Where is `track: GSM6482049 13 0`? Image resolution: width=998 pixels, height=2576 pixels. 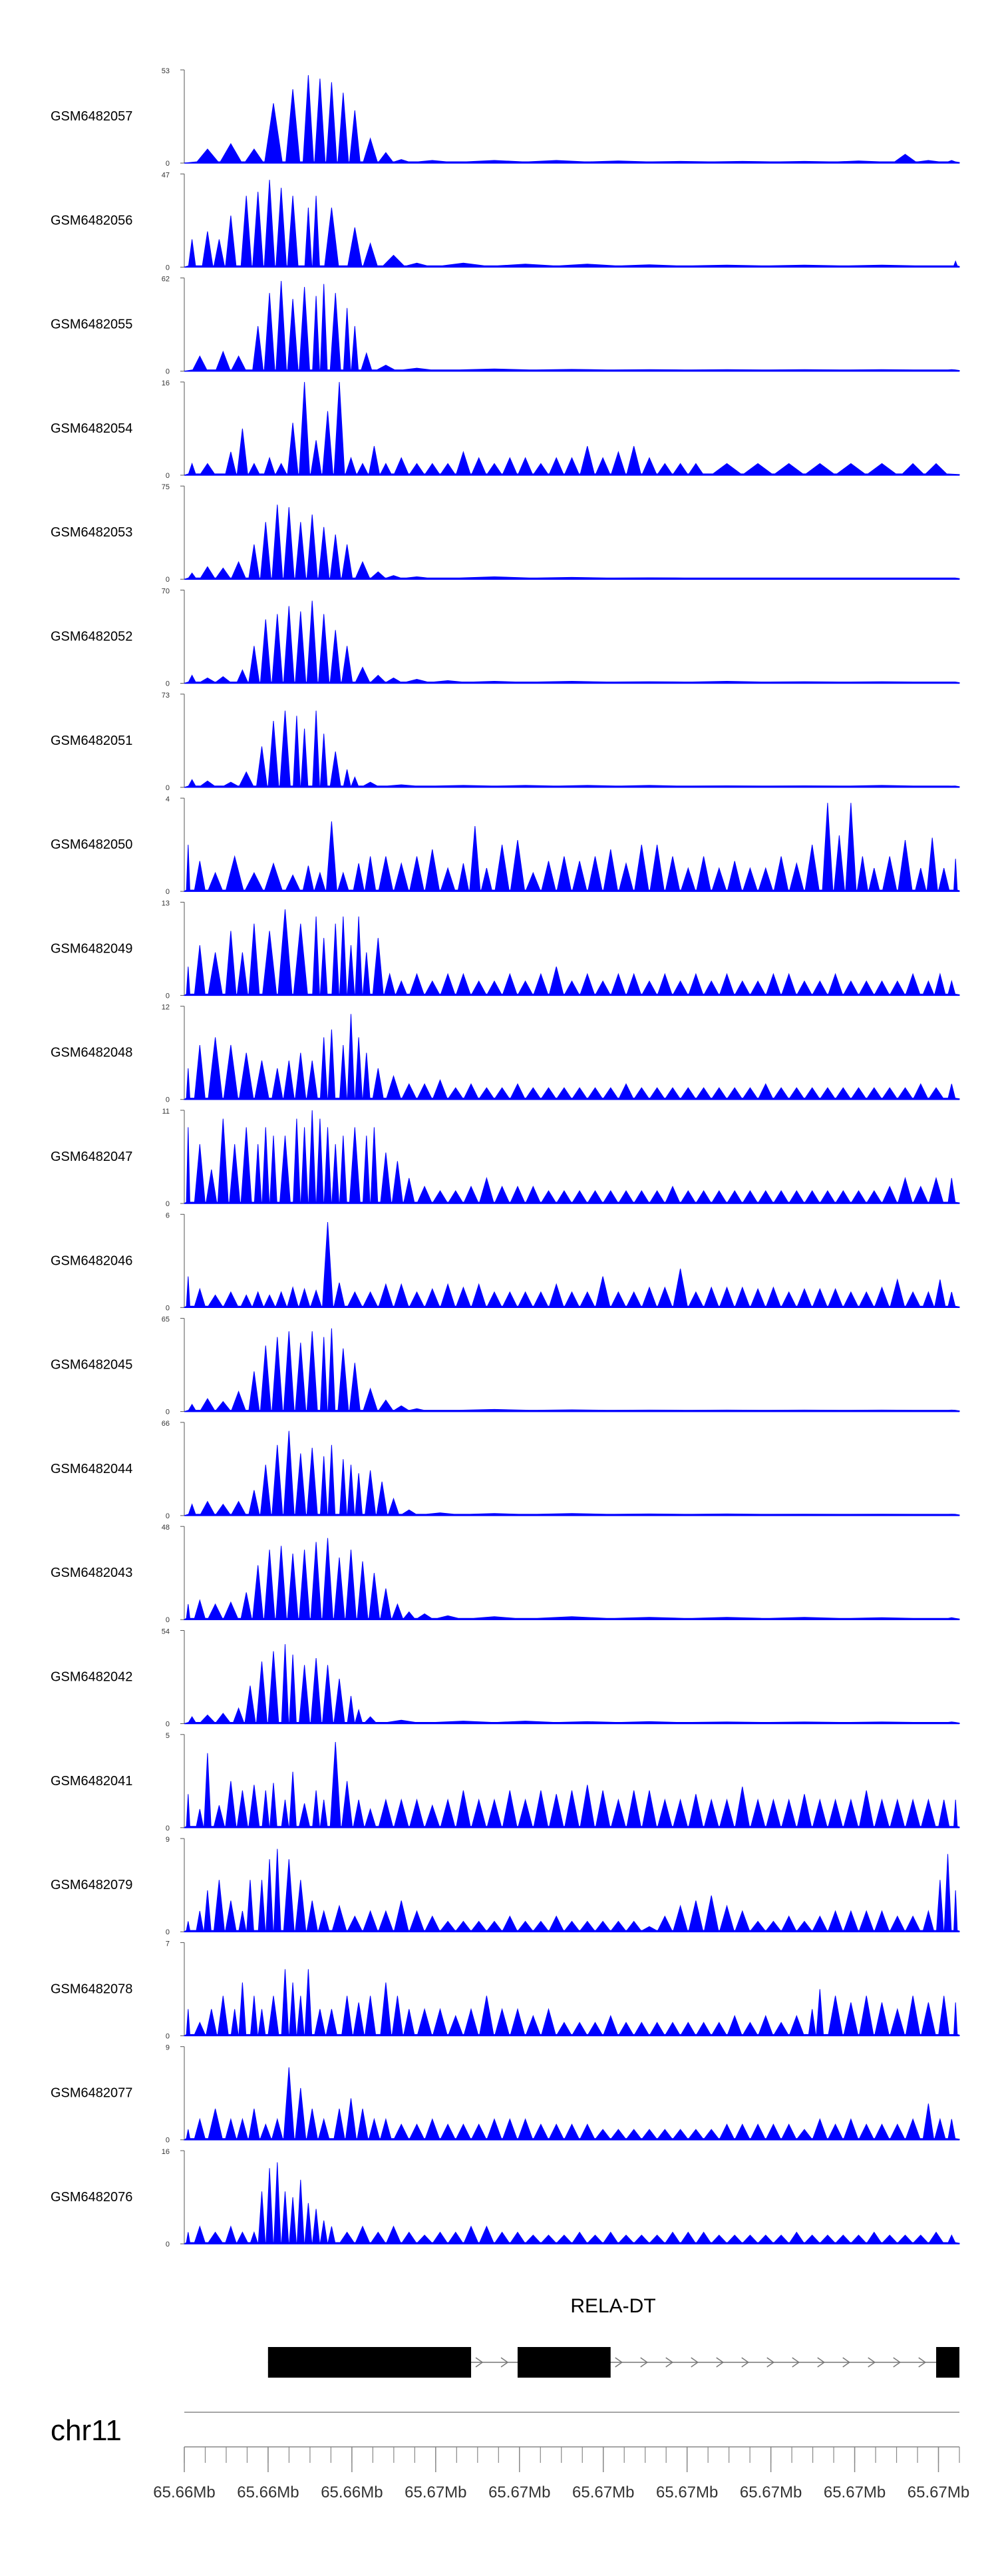
track: GSM6482049 13 0 is located at coordinates (505, 949).